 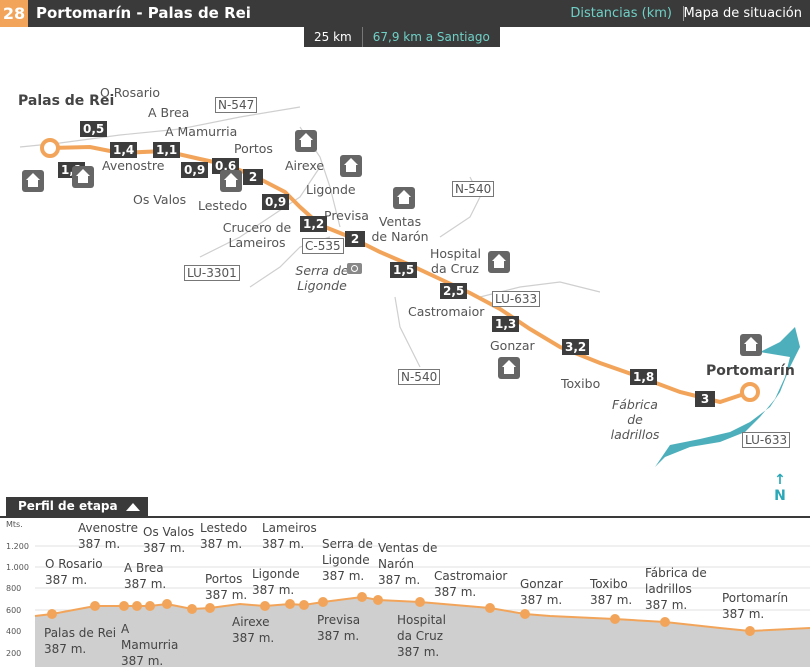 I want to click on profile-point-avenostre: Avenostre 387 m., so click(x=108, y=536).